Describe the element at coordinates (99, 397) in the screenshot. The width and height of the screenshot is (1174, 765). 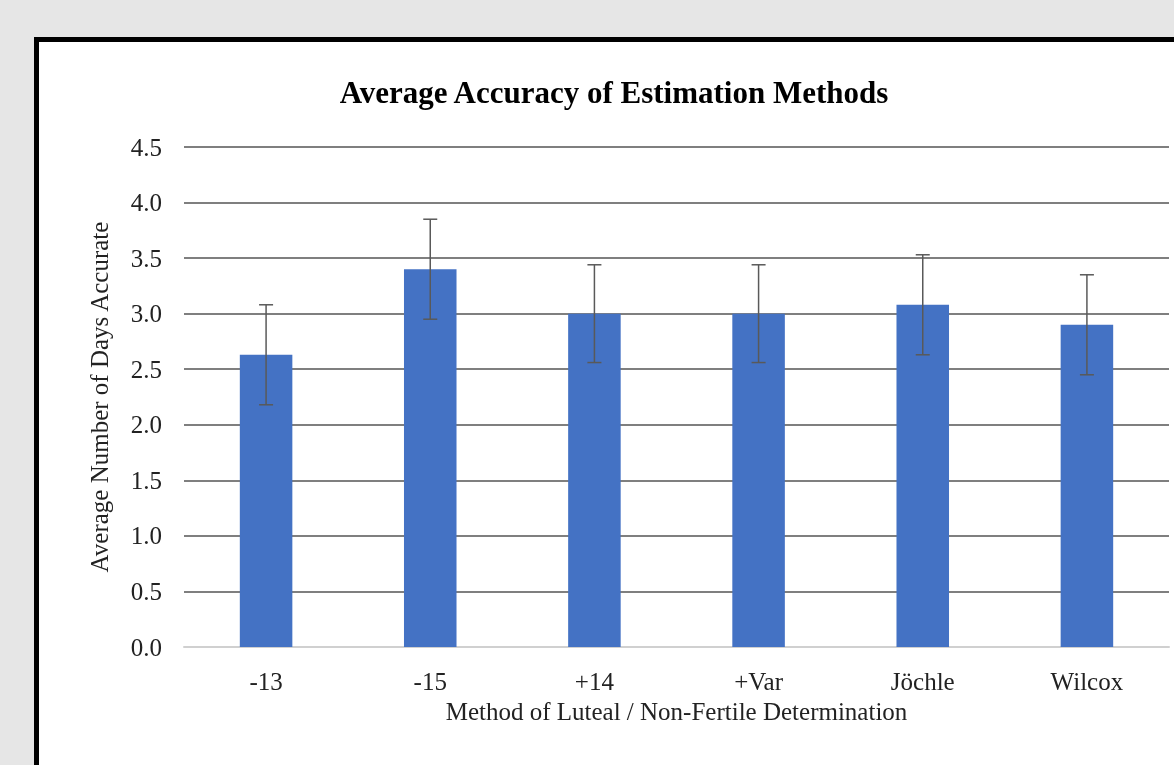
I see `y-axis-title: Average Number of Days Accurate` at that location.